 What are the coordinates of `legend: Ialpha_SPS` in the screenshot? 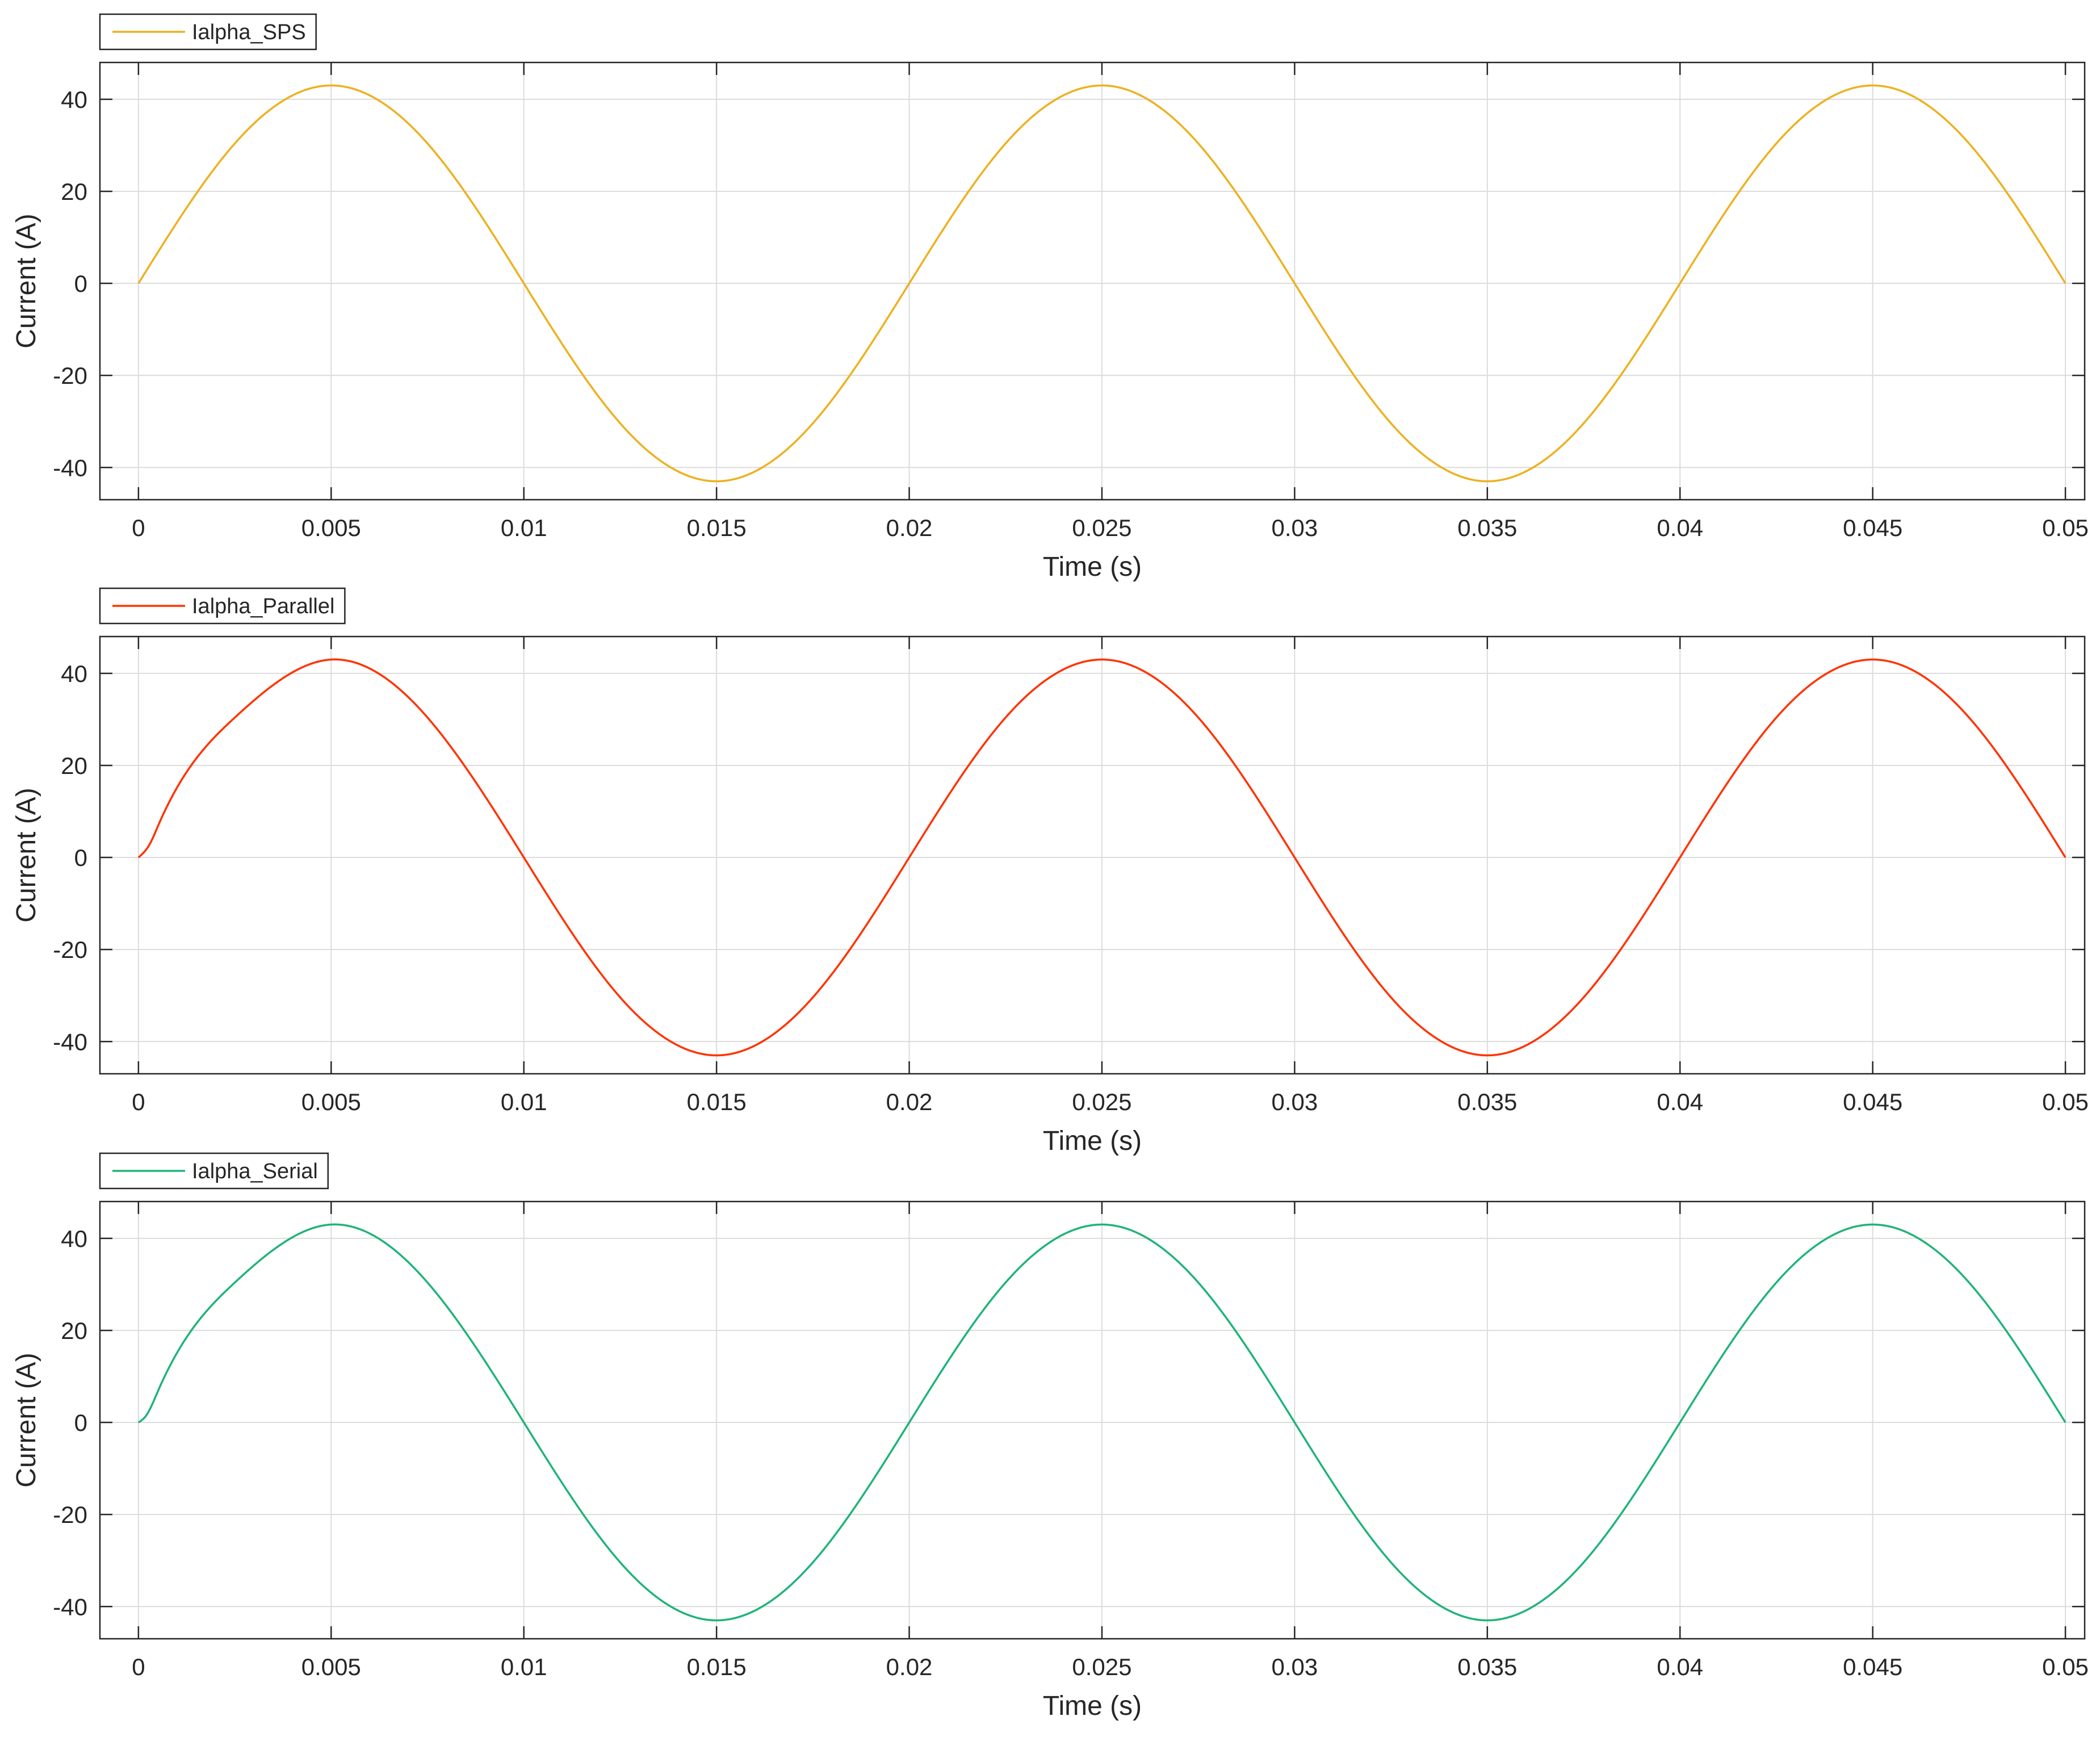 It's located at (208, 32).